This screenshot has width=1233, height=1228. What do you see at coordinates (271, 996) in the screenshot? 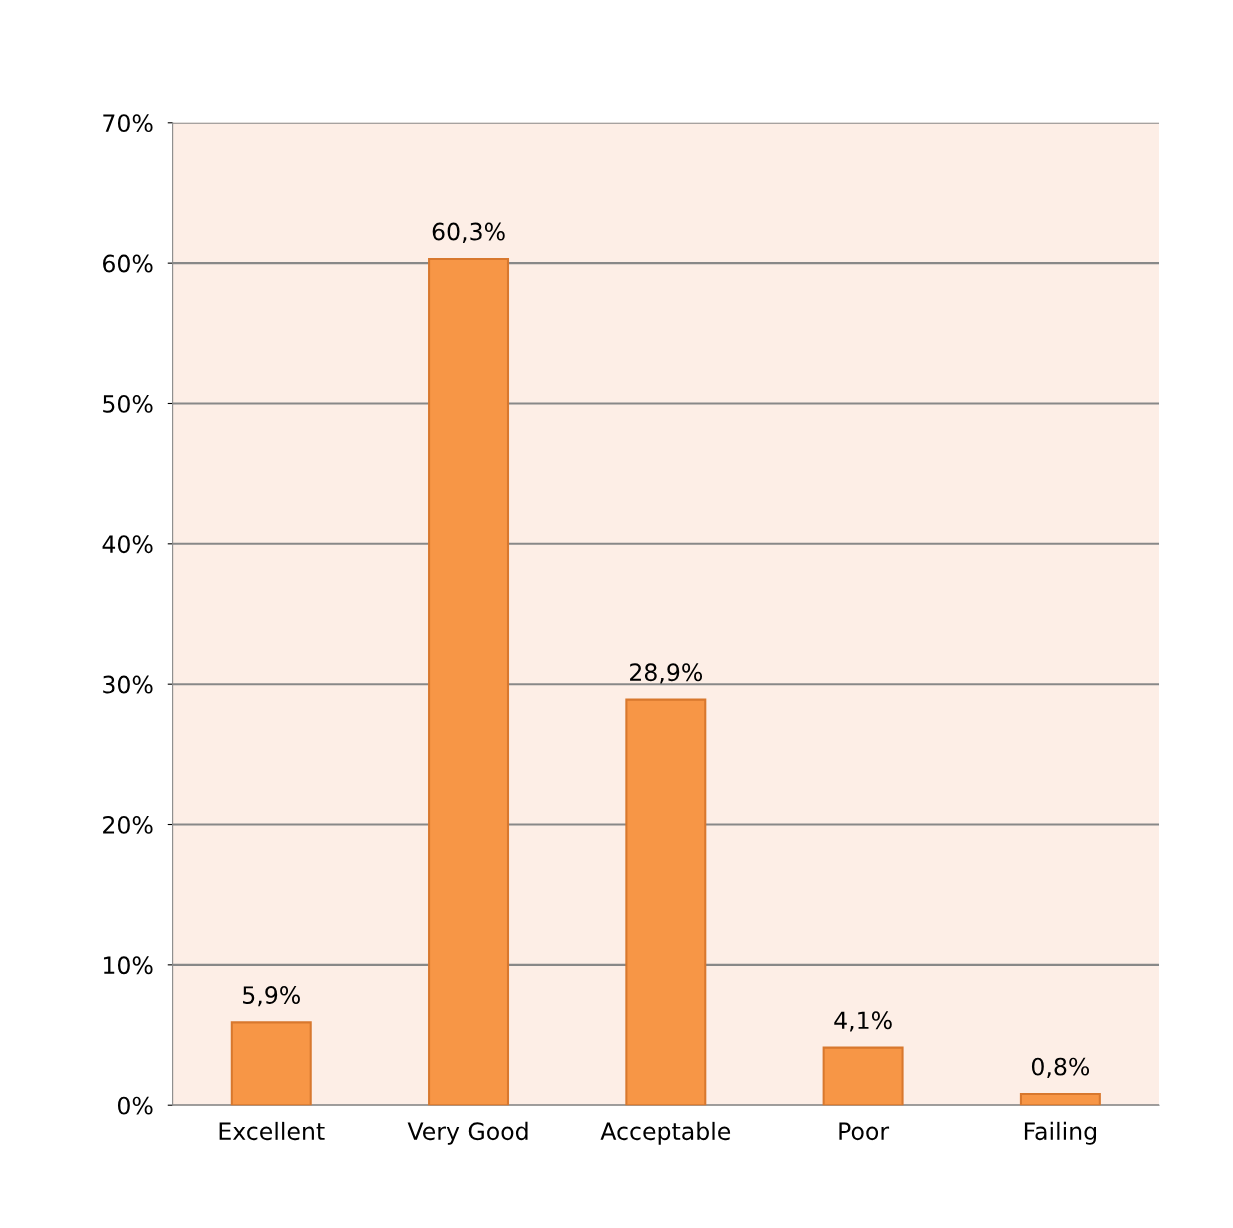
I see `data-label: 5,9%` at bounding box center [271, 996].